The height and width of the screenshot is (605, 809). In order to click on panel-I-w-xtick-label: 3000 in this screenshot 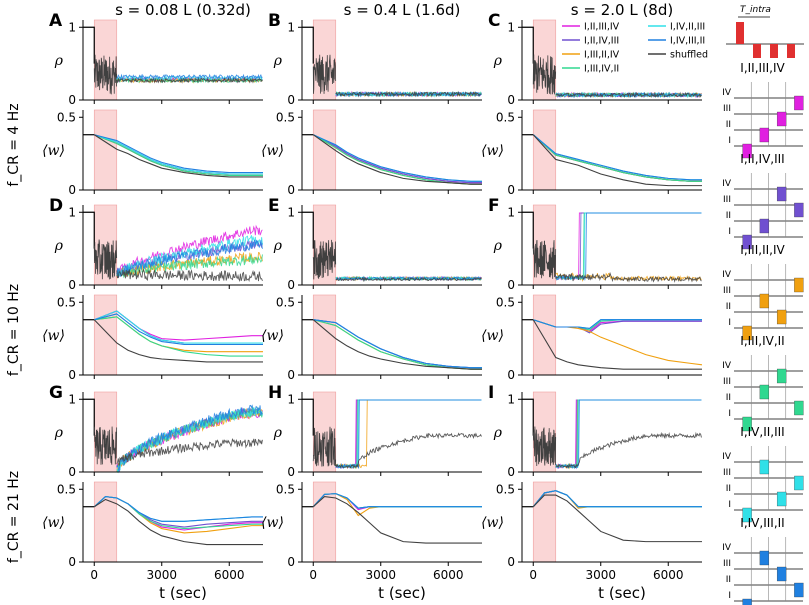, I will do `click(600, 575)`.